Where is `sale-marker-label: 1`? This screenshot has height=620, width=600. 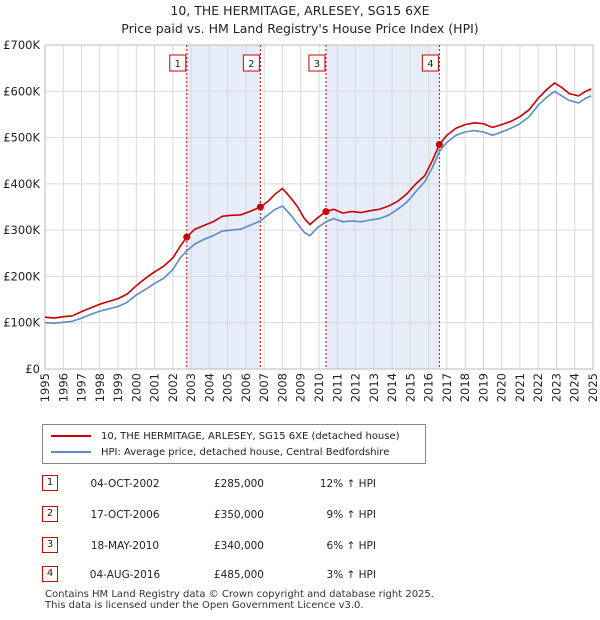 sale-marker-label: 1 is located at coordinates (178, 64).